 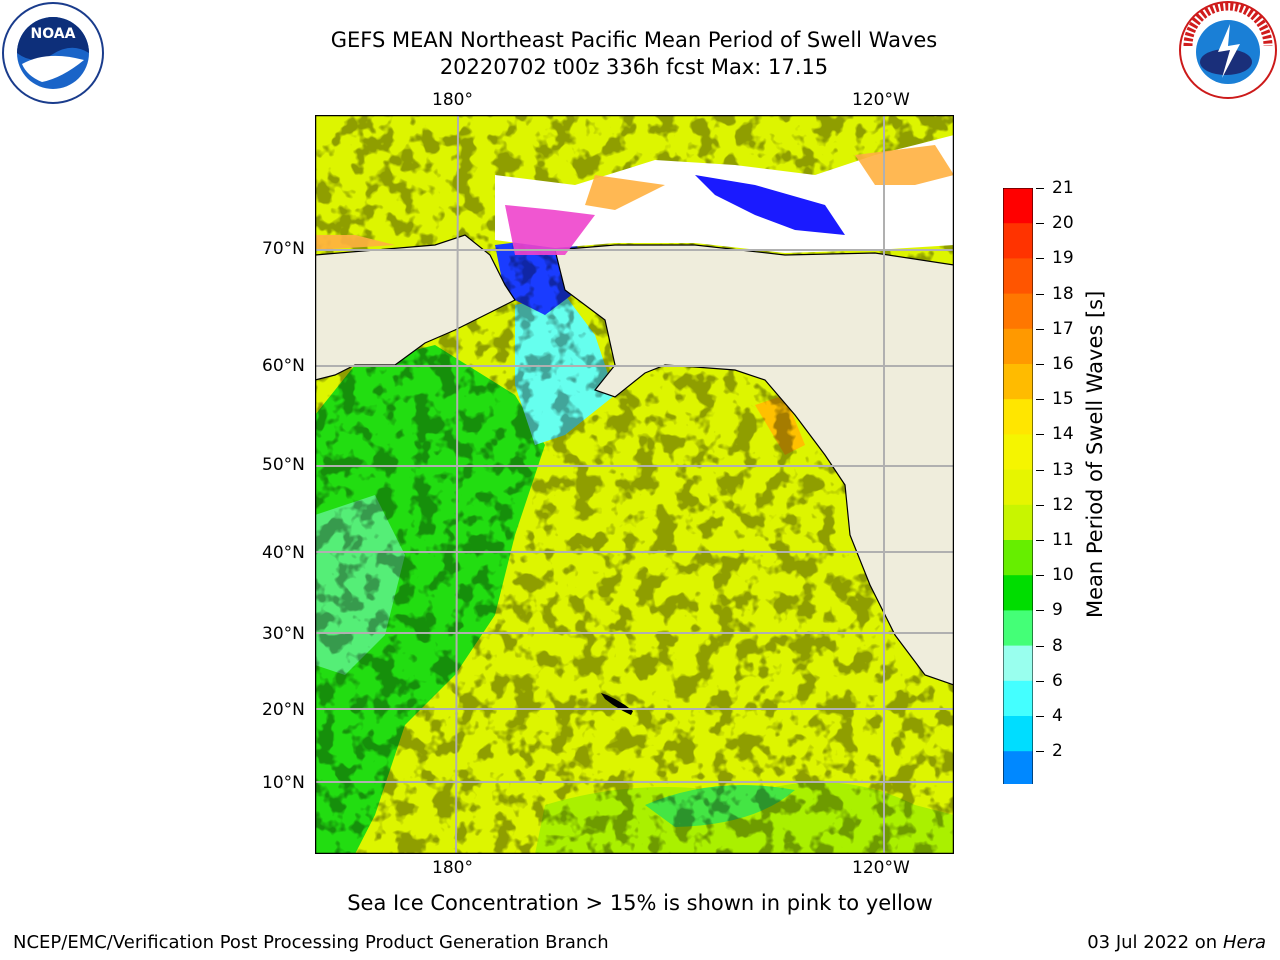 What do you see at coordinates (550, 230) in the screenshot?
I see `sea-ice-pink-region` at bounding box center [550, 230].